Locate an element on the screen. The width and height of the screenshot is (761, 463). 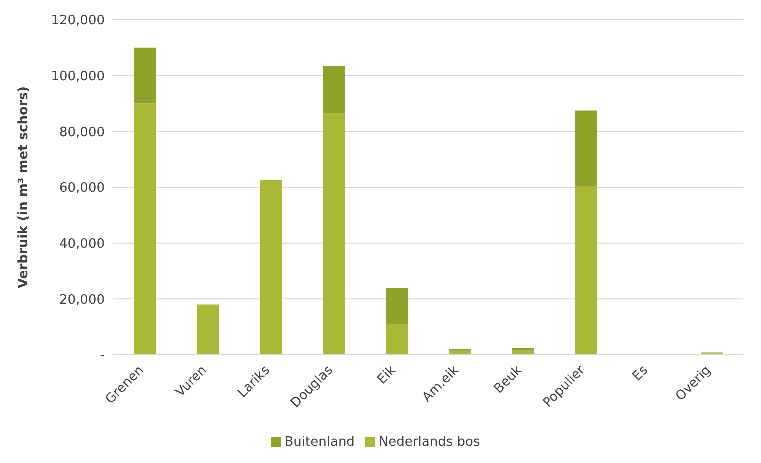
x-tick-label: Eik is located at coordinates (387, 375).